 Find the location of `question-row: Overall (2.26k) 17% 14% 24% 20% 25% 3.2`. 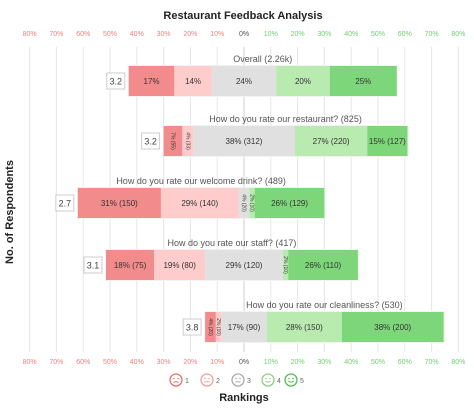

question-row: Overall (2.26k) 17% 14% 24% 20% 25% 3.2 is located at coordinates (252, 75).